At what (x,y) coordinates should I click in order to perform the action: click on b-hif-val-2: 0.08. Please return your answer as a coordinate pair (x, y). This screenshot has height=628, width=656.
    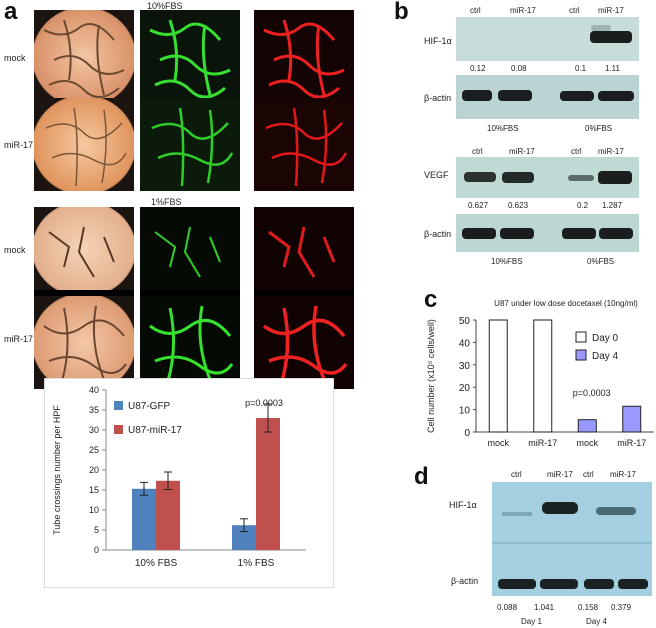
    Looking at the image, I should click on (519, 68).